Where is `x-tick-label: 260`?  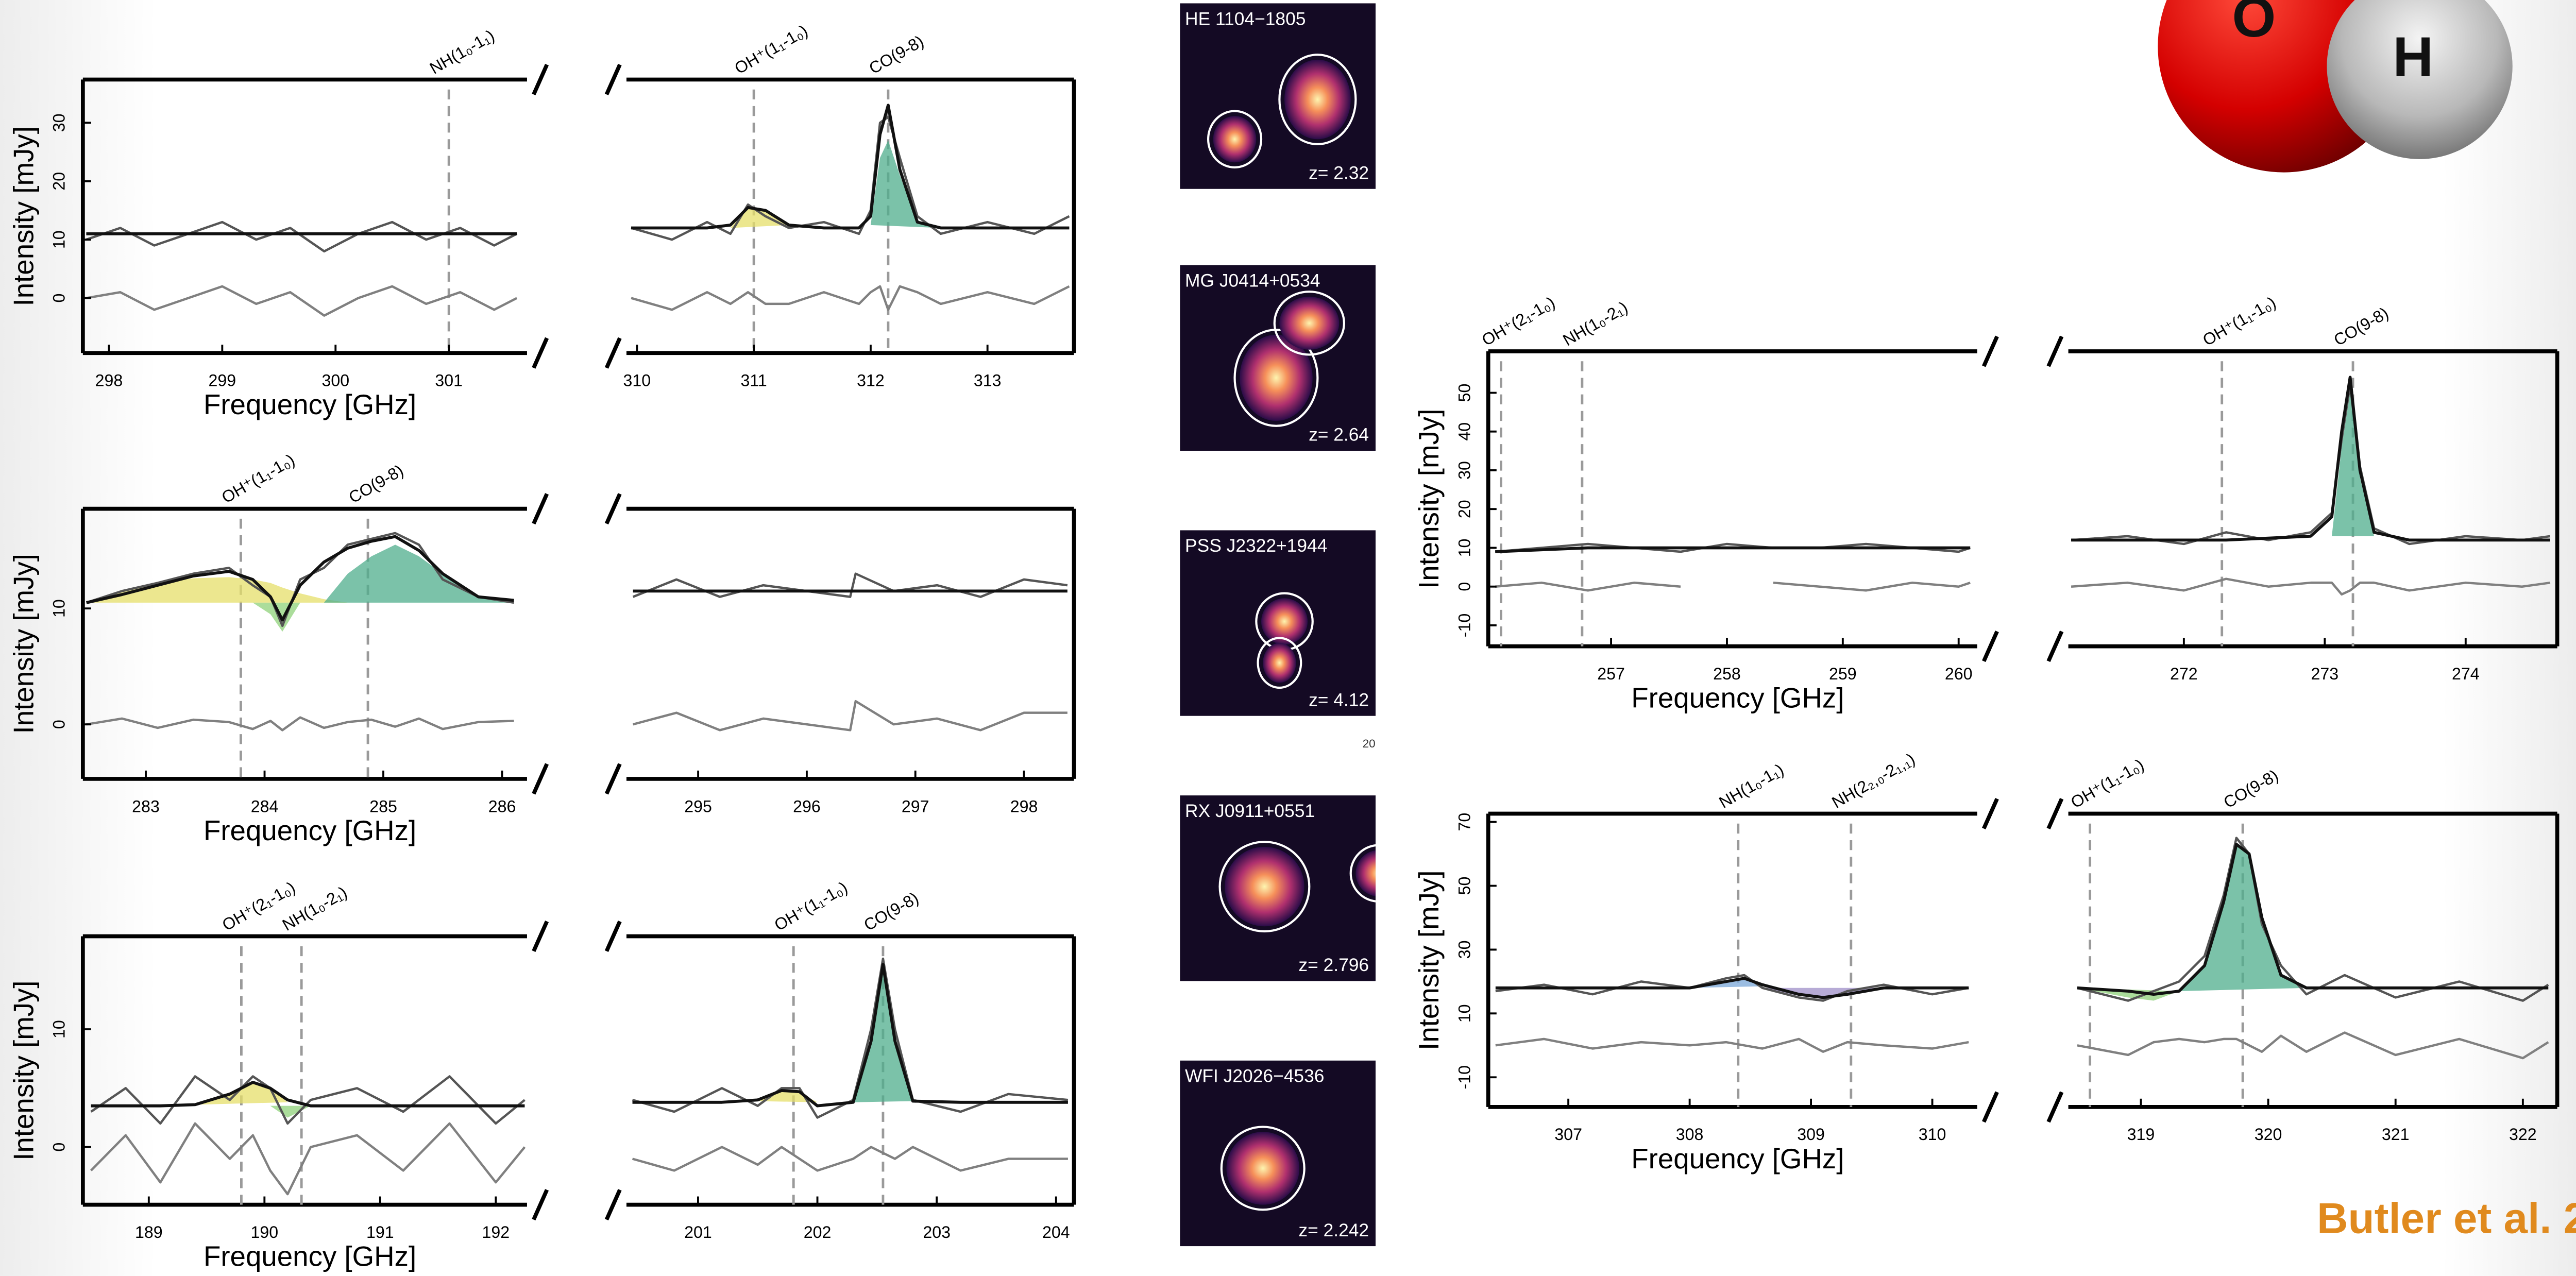 x-tick-label: 260 is located at coordinates (1959, 674).